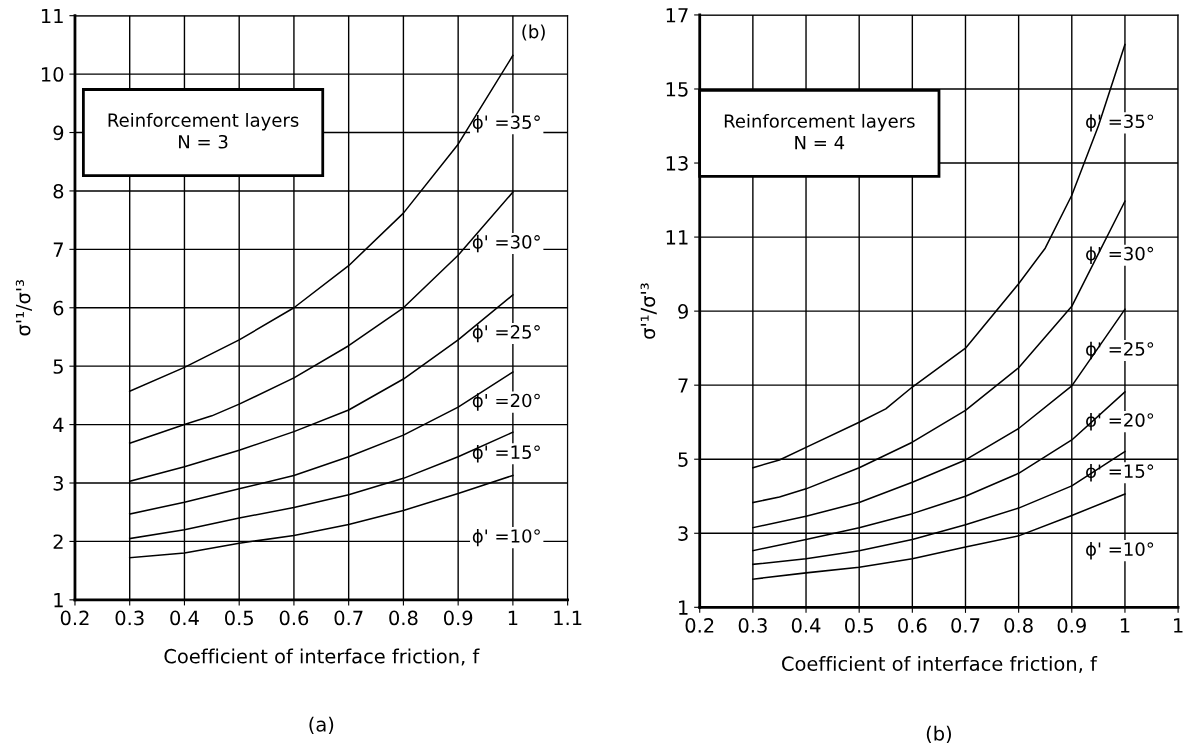 The width and height of the screenshot is (1190, 747). What do you see at coordinates (568, 618) in the screenshot?
I see `x-tick-label: 1.1` at bounding box center [568, 618].